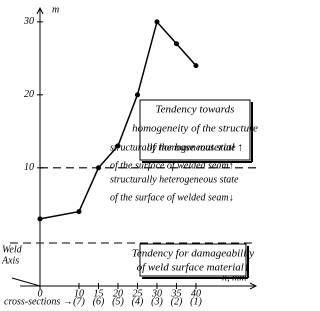 This screenshot has width=320, height=311. What do you see at coordinates (38, 301) in the screenshot?
I see `cross-section-caption: cross-sections →` at bounding box center [38, 301].